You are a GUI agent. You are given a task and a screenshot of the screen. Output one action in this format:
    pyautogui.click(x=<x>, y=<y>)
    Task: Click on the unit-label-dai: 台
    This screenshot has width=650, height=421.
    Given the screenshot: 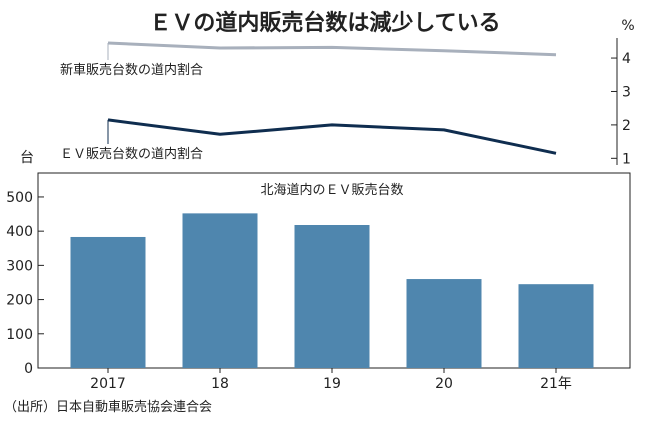 What is the action you would take?
    pyautogui.click(x=27, y=158)
    